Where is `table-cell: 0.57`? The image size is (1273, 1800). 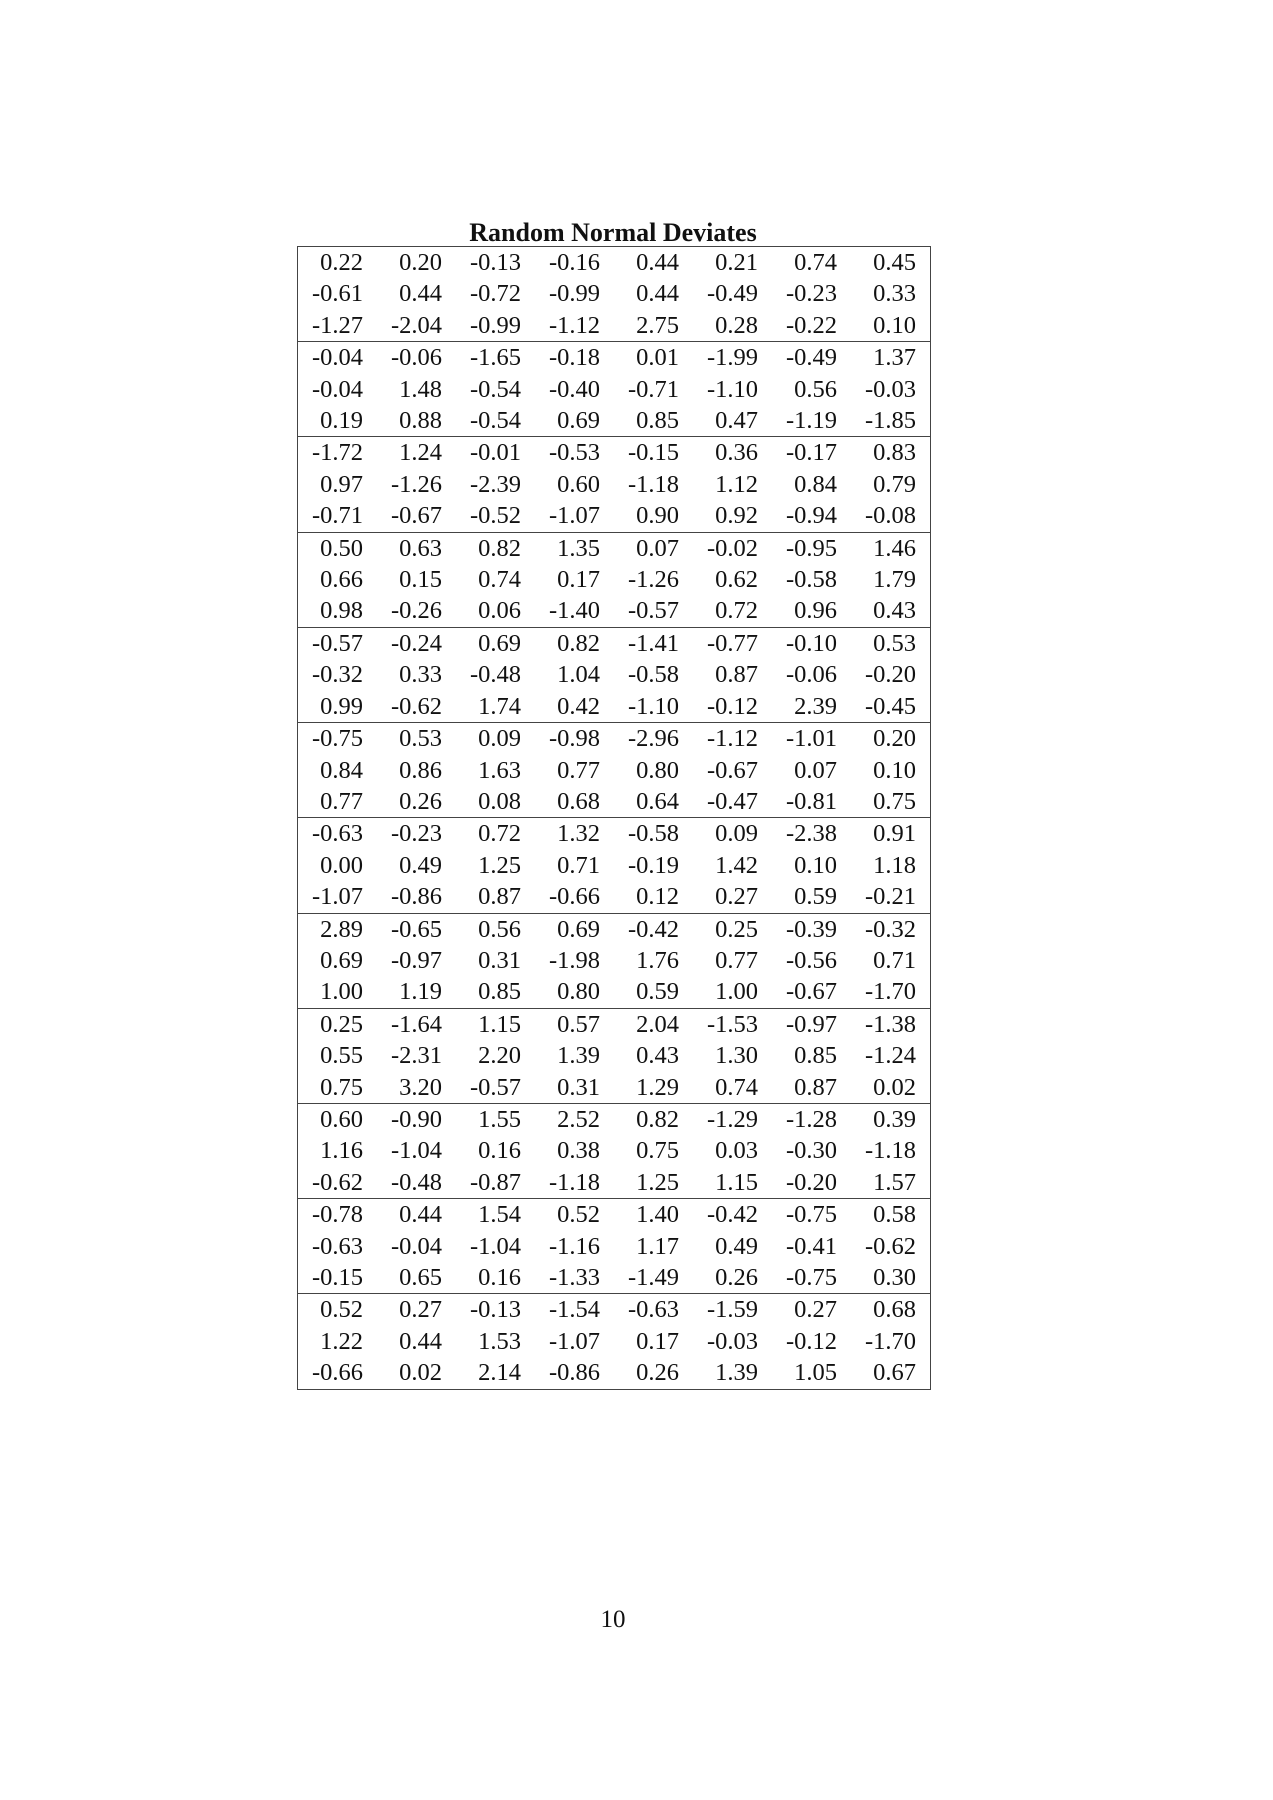 table-cell: 0.57 is located at coordinates (574, 1024).